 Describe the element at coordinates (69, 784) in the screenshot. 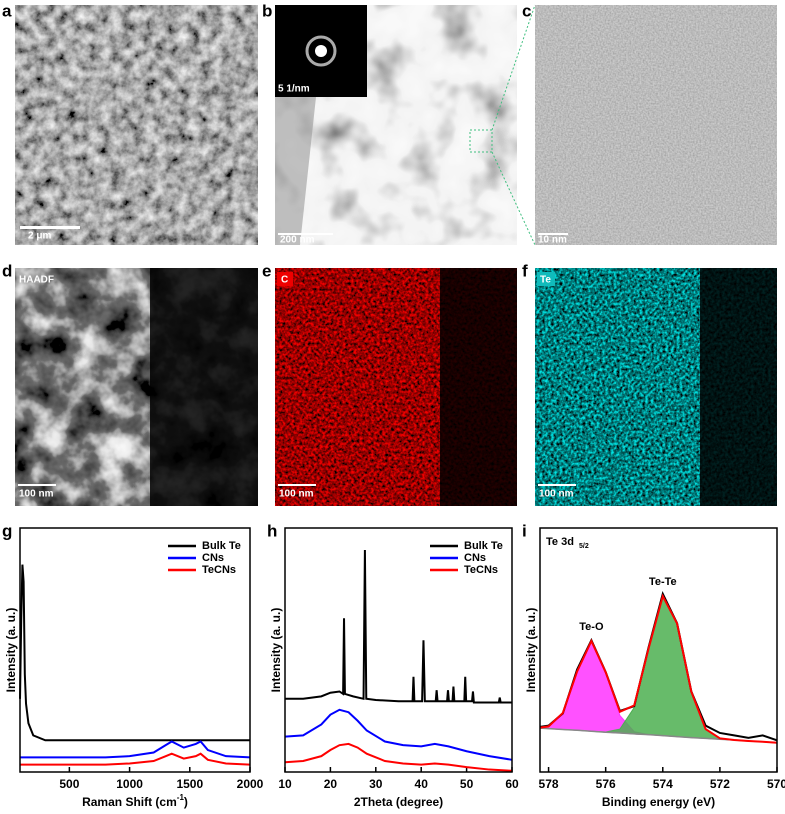

I see `x-tick-label: 500` at that location.